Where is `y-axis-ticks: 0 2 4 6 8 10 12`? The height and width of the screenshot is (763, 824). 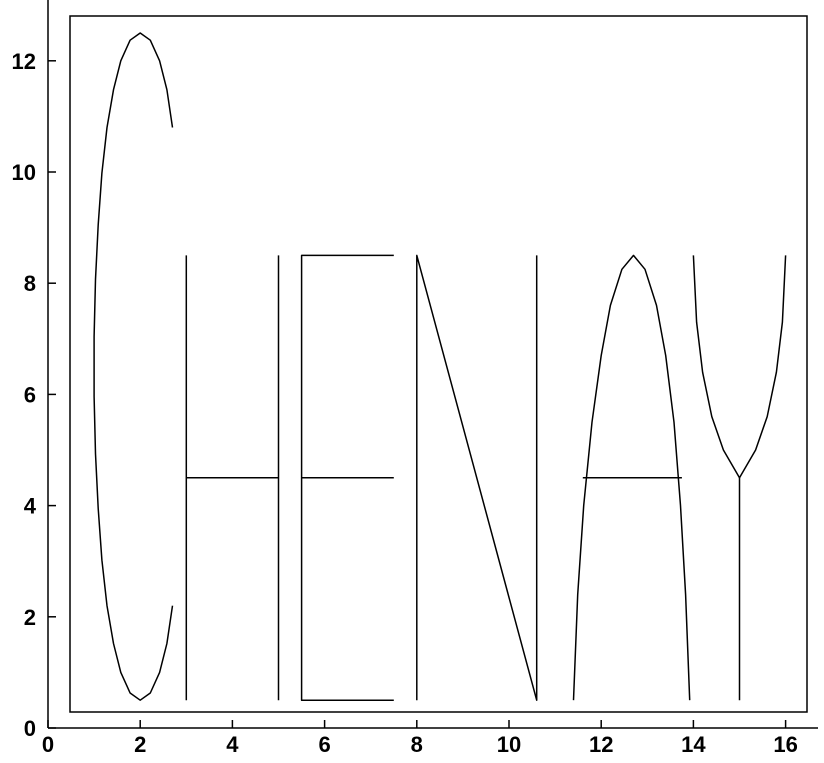 y-axis-ticks: 0 2 4 6 8 10 12 is located at coordinates (34, 395).